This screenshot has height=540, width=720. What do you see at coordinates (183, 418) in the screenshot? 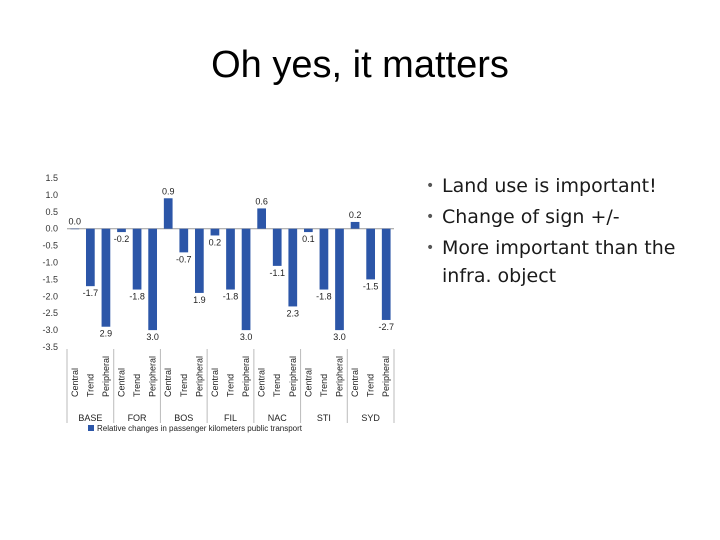
I see `x-group-label: BOS` at bounding box center [183, 418].